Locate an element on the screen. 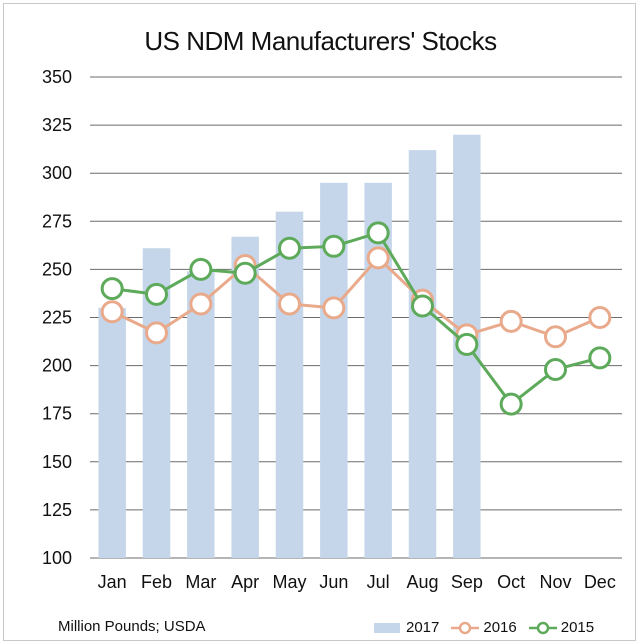  footnote: Million Pounds; USDA is located at coordinates (132, 626).